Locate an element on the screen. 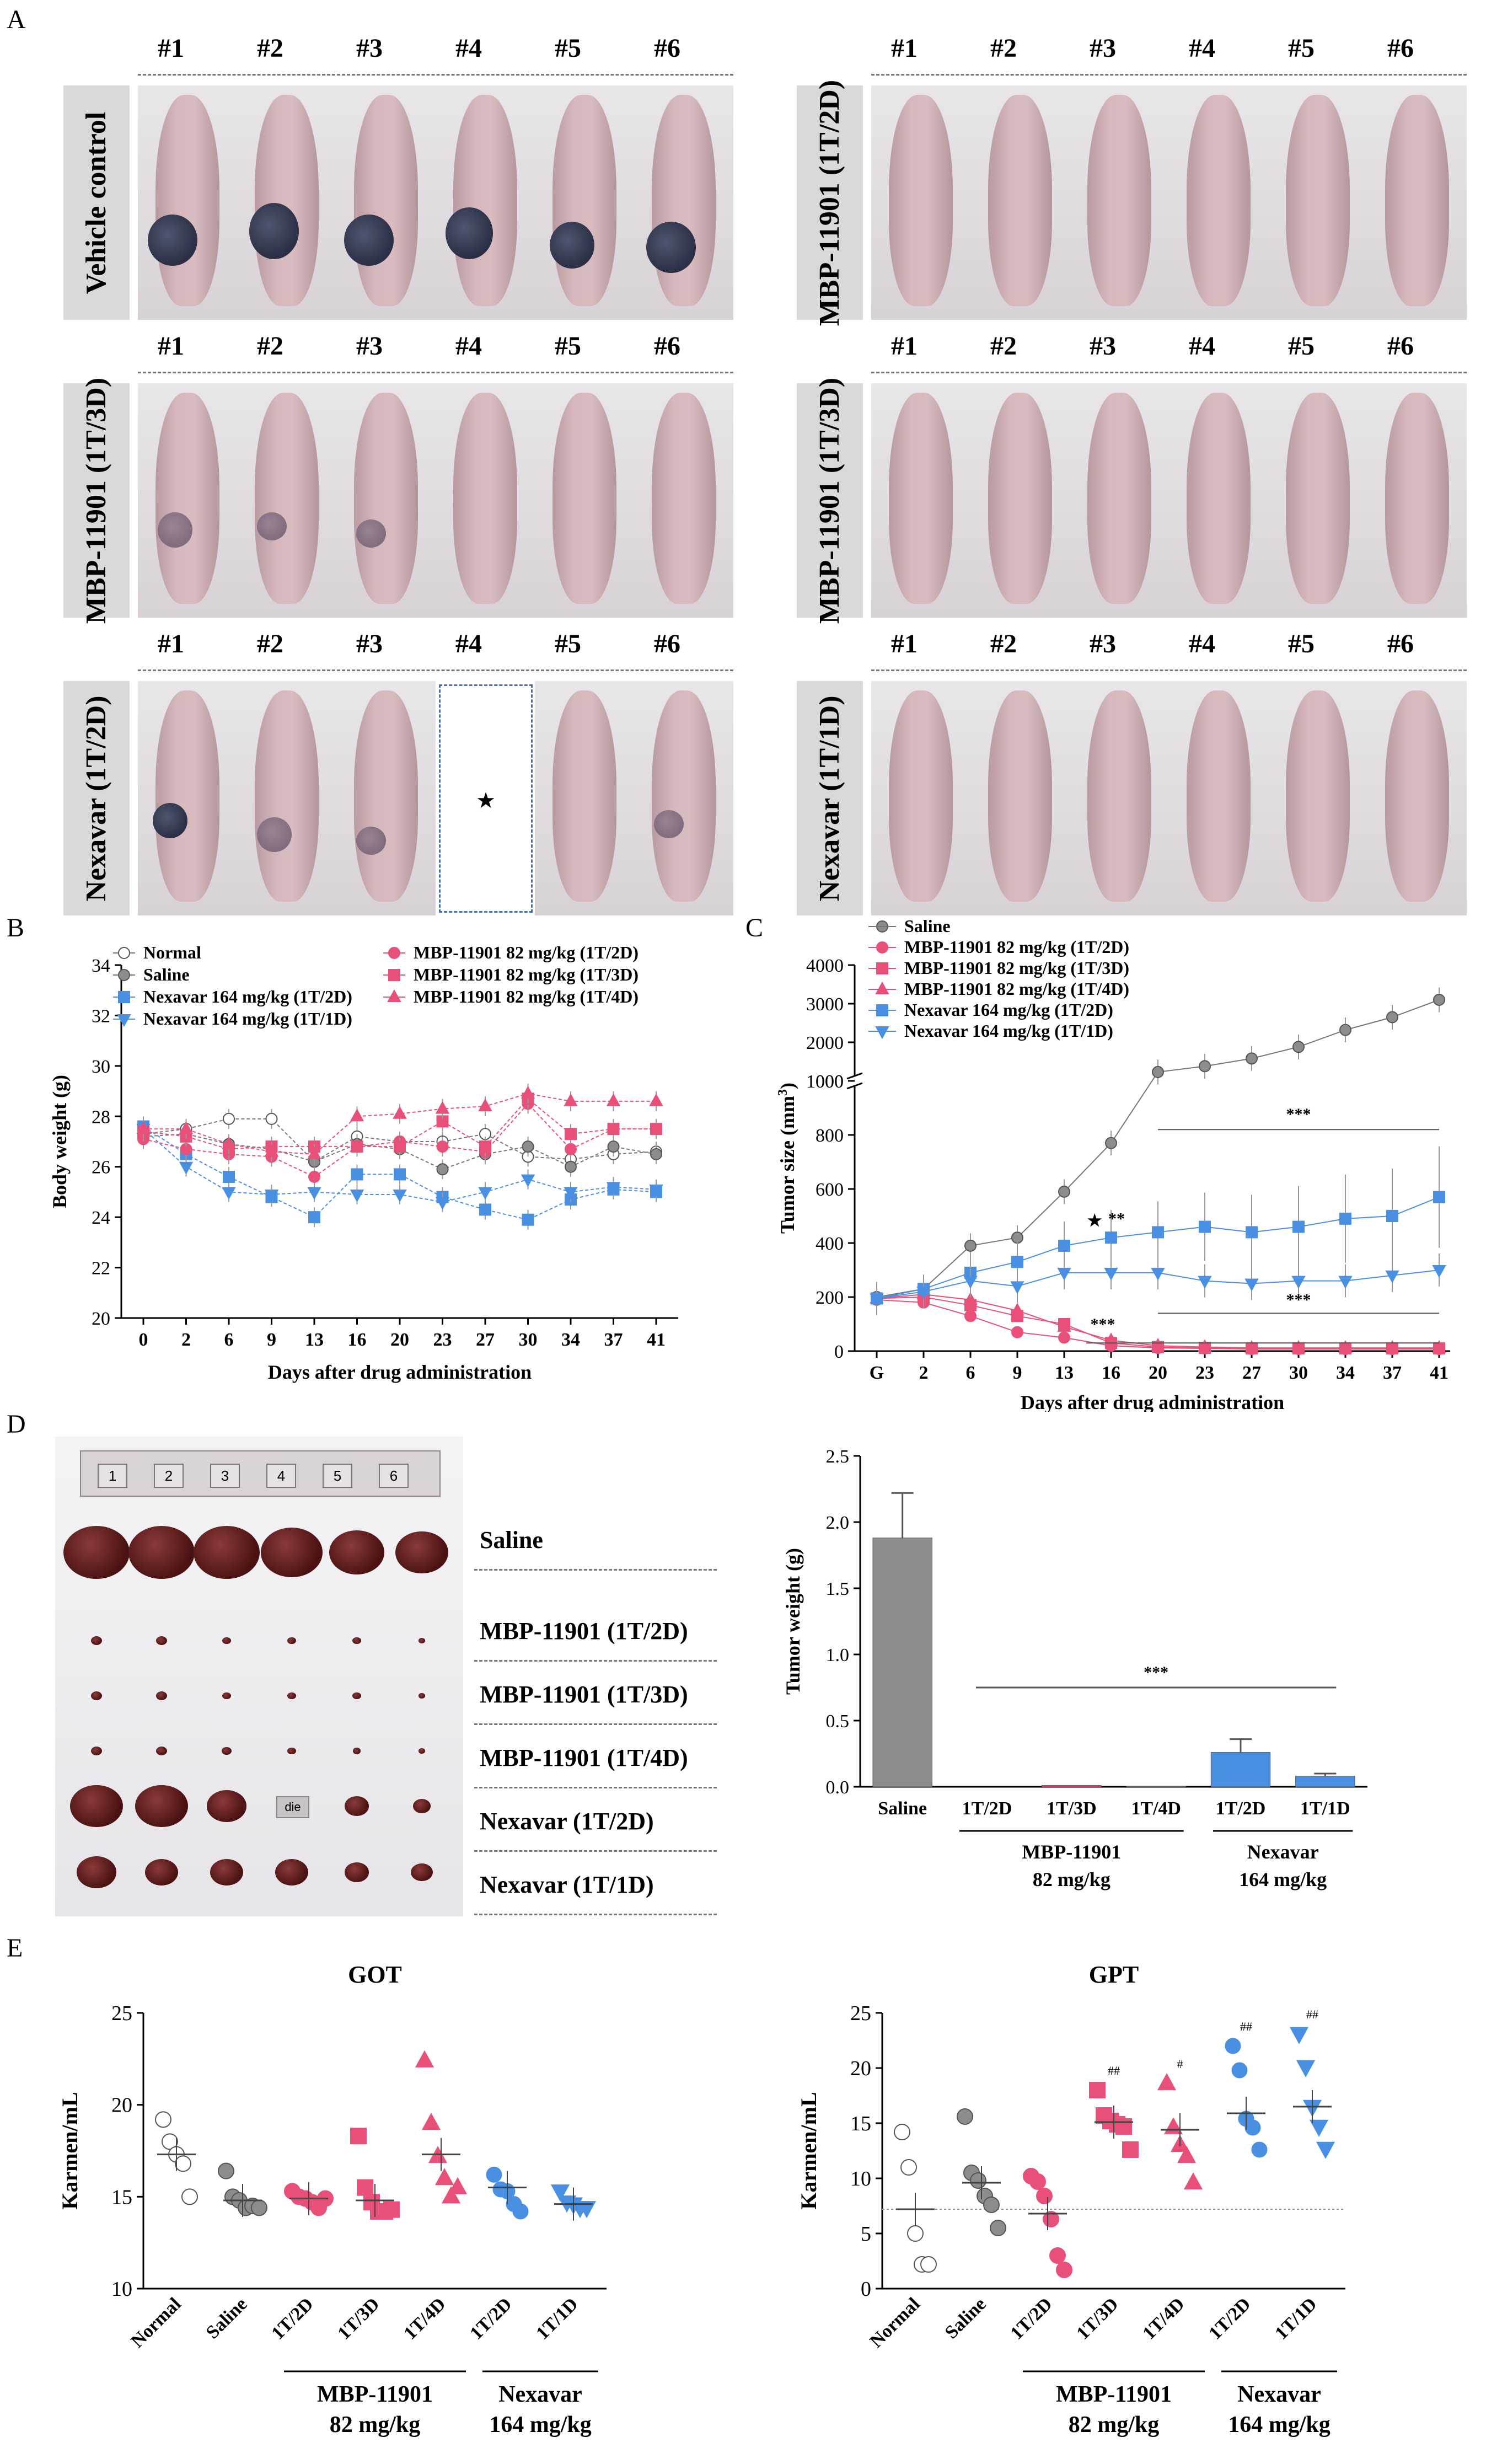 Image resolution: width=1486 pixels, height=2464 pixels. x-tick-label: 9 is located at coordinates (1018, 1373).